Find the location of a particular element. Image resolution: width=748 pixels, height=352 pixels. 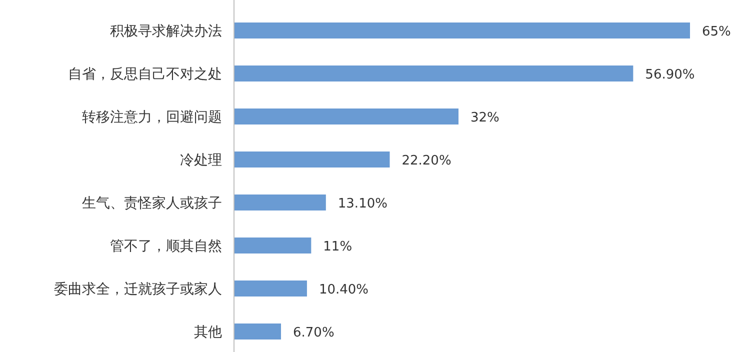

data-label: 32% is located at coordinates (485, 118).